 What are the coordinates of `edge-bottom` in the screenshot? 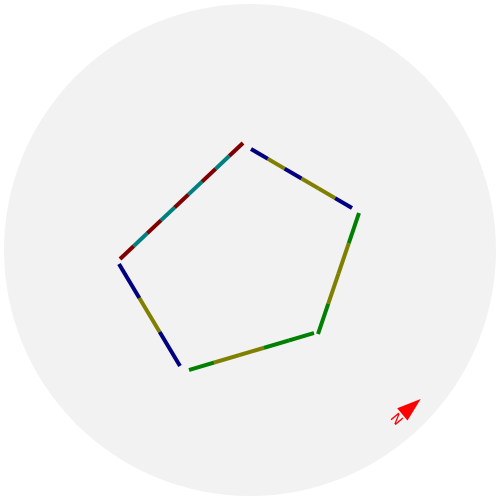 It's located at (251, 351).